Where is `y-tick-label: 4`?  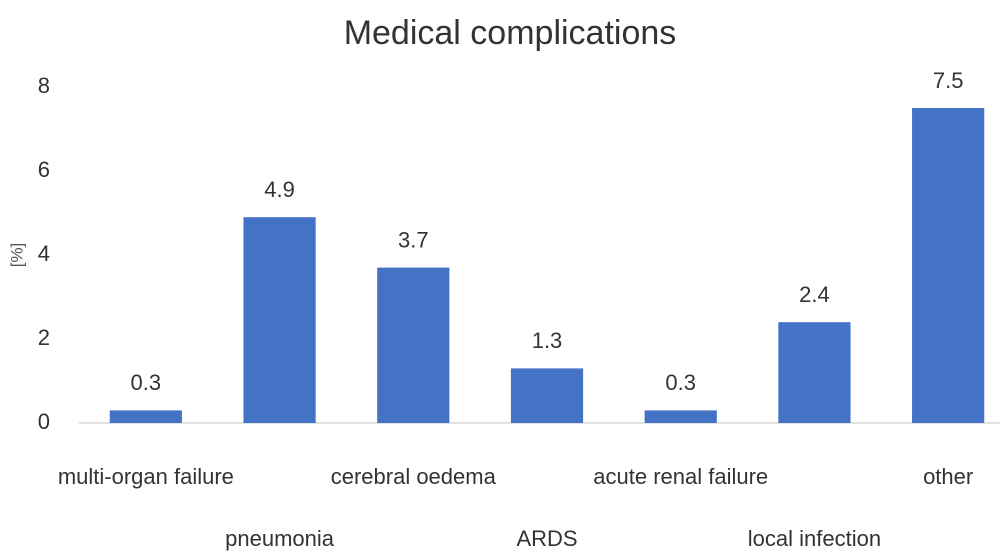 y-tick-label: 4 is located at coordinates (44, 253).